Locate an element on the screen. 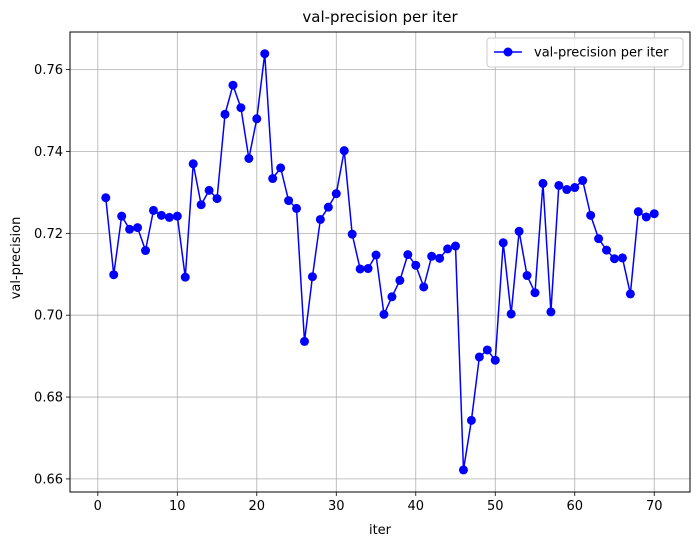 Image resolution: width=700 pixels, height=547 pixels. x-tick-label: 30 is located at coordinates (336, 506).